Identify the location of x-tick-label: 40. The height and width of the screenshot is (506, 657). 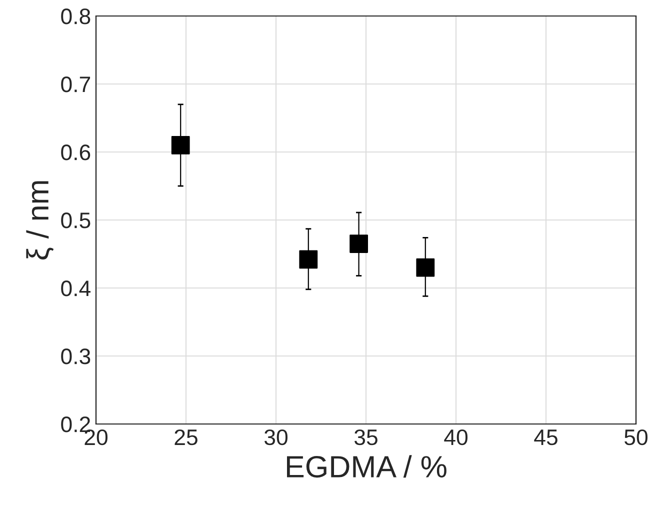
(456, 437).